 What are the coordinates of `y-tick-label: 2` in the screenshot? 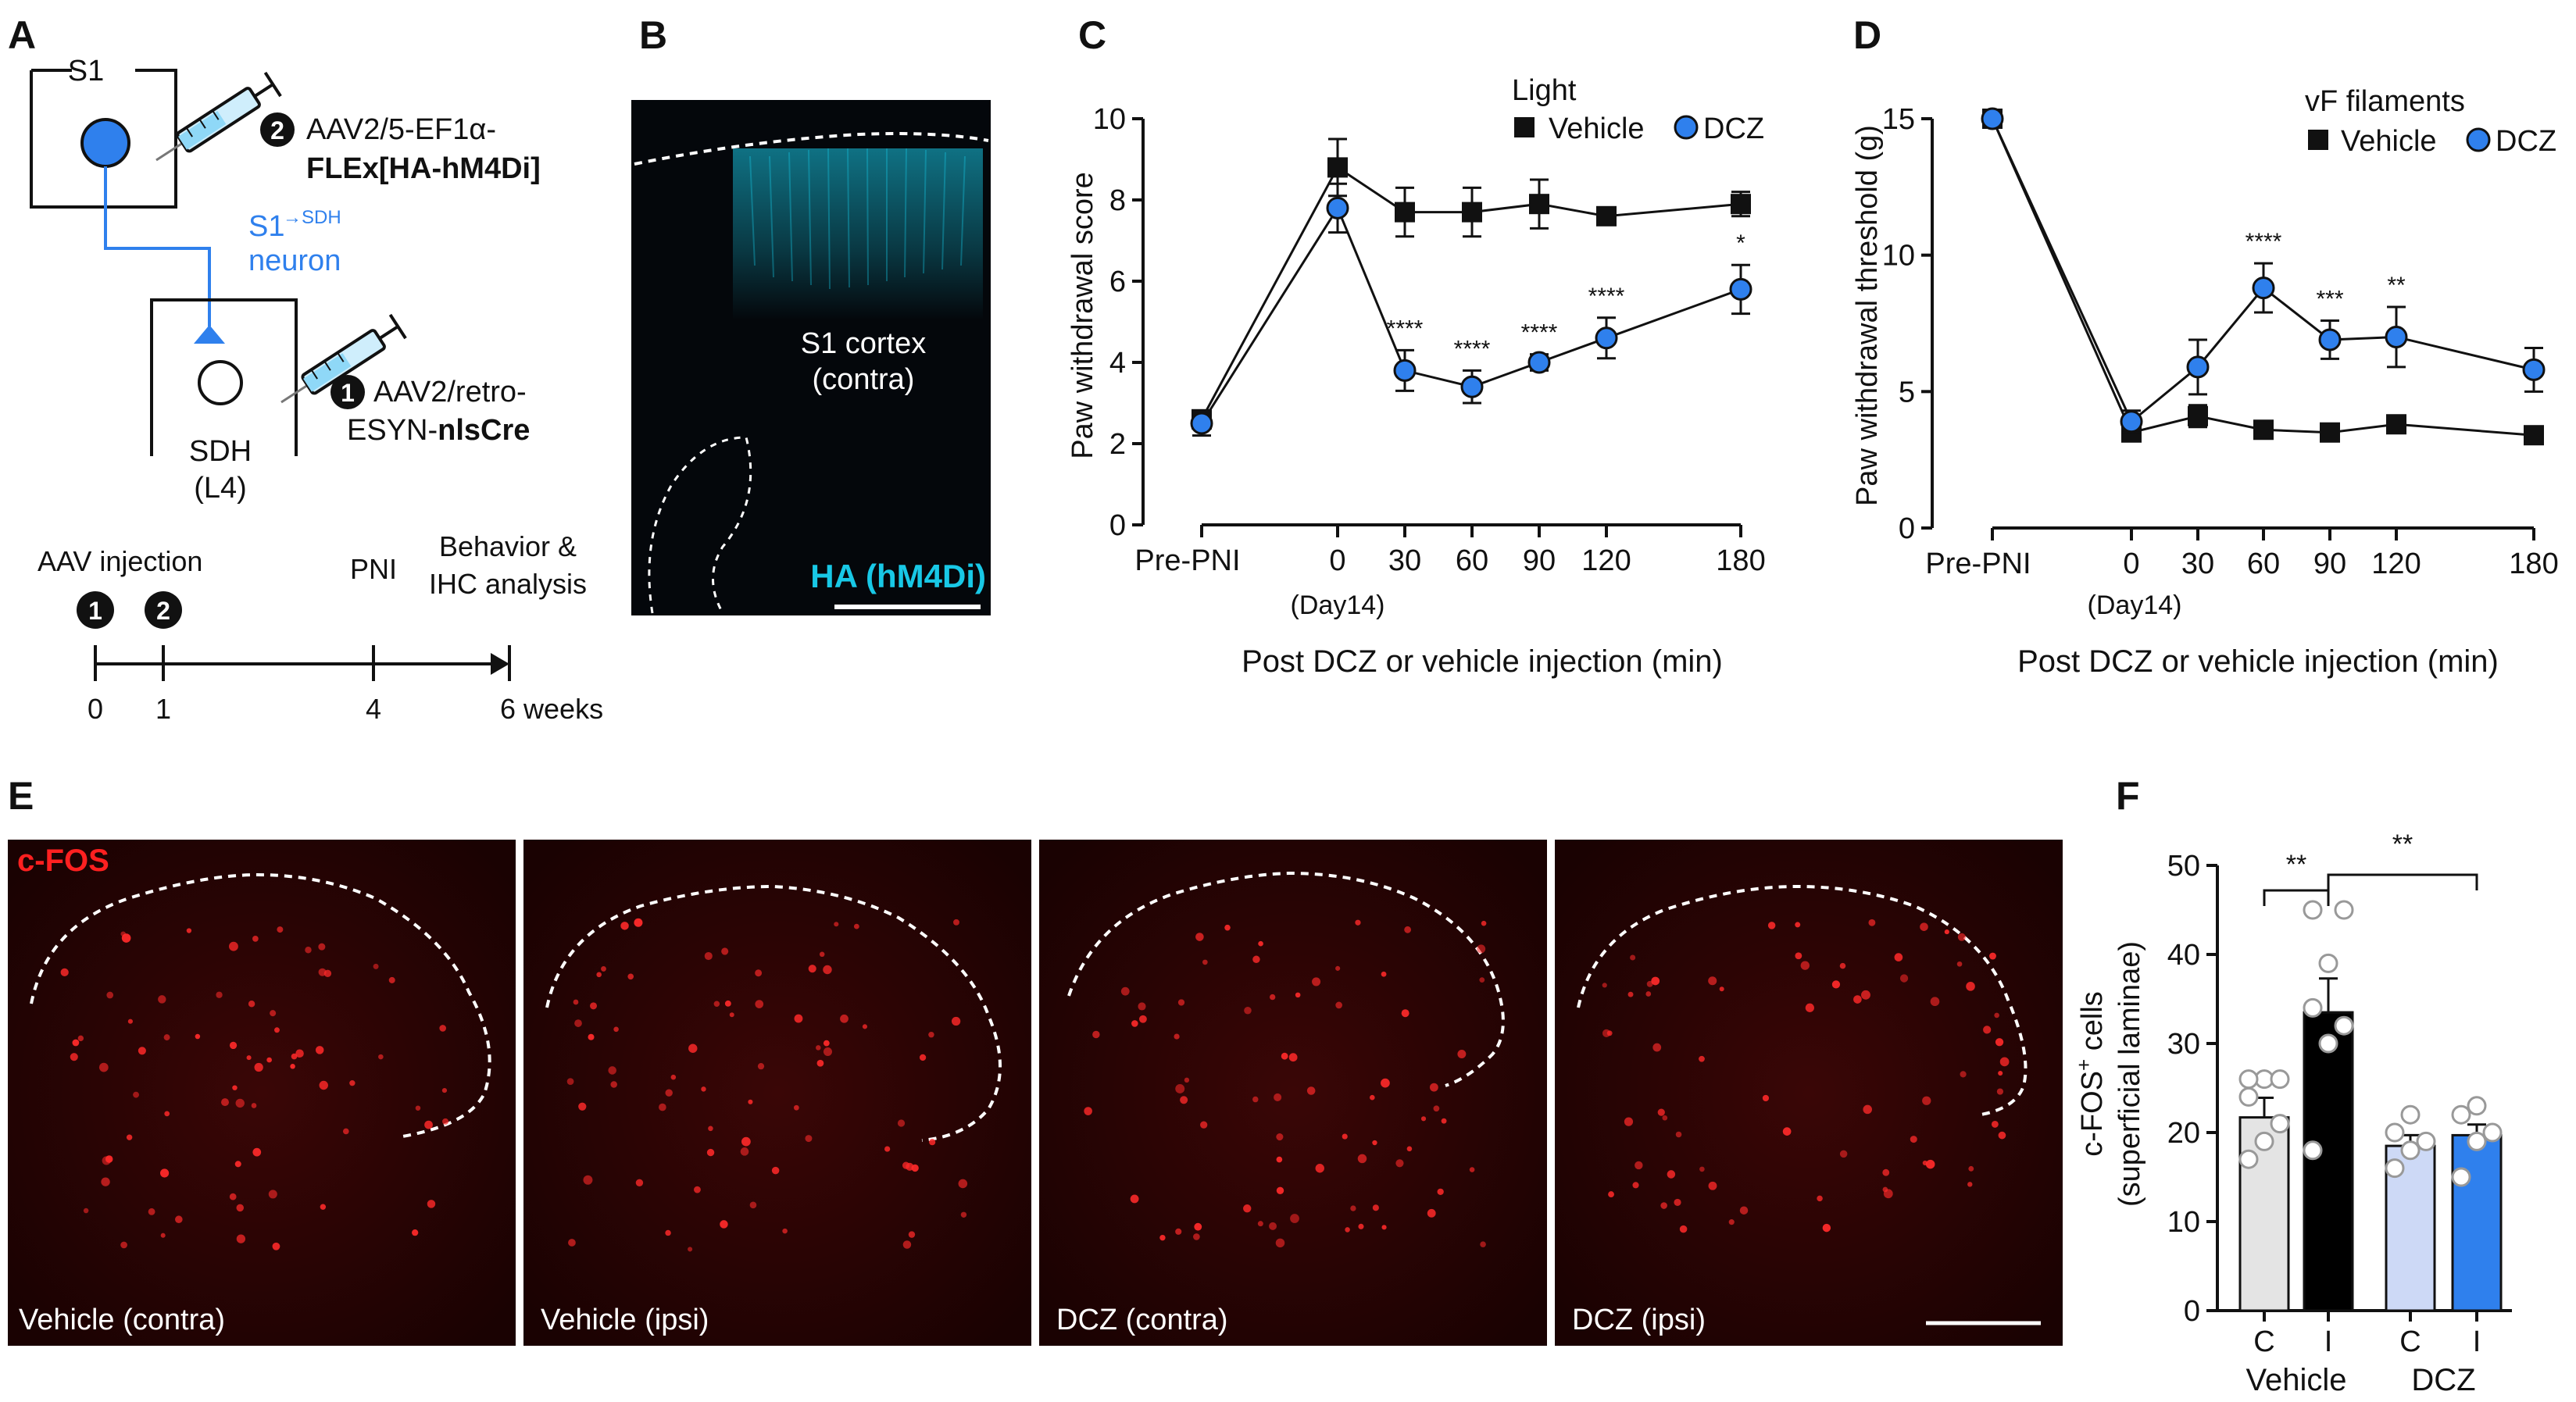 It's located at (1118, 445).